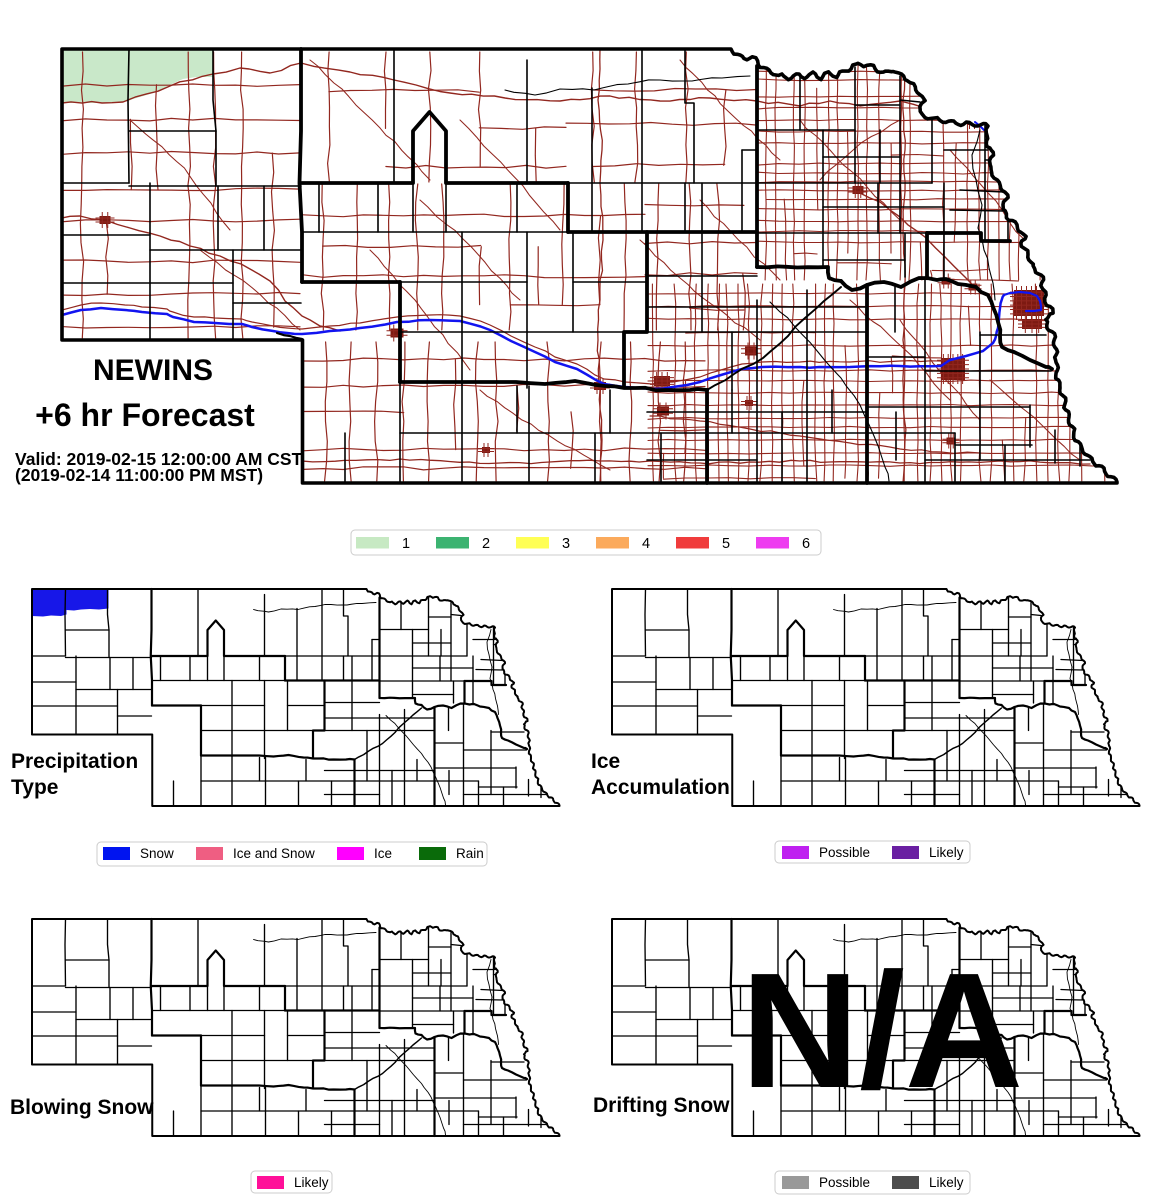 Image resolution: width=1164 pixels, height=1200 pixels. What do you see at coordinates (139, 475) in the screenshot?
I see `svg-text: (2019-02-14 11:00:00 PM MST)` at bounding box center [139, 475].